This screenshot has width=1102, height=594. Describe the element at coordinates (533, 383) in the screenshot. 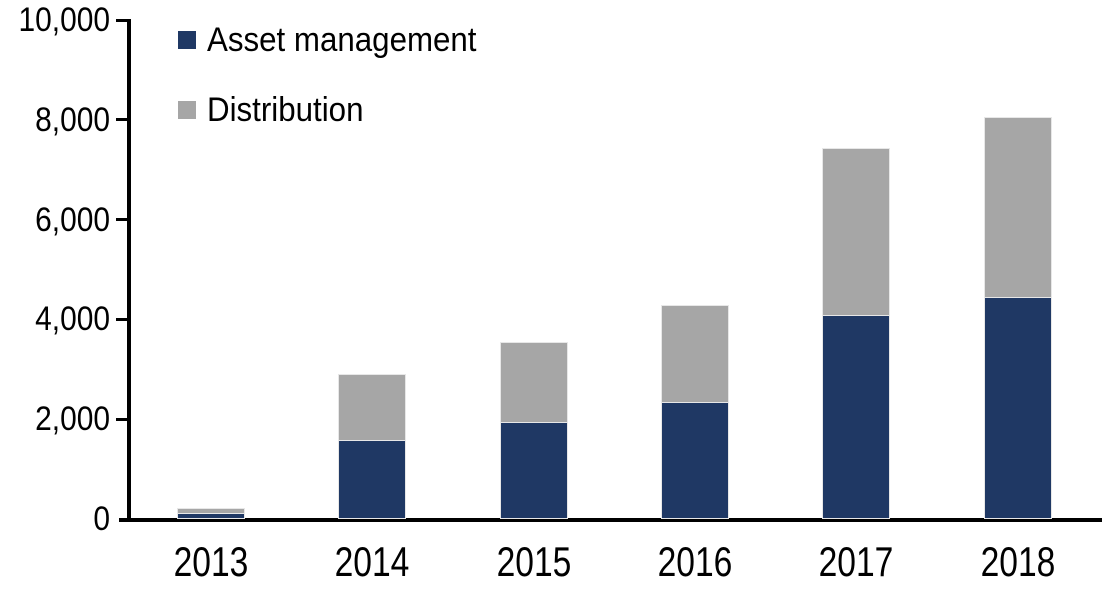

I see `bar-segment-2015-distribution` at that location.